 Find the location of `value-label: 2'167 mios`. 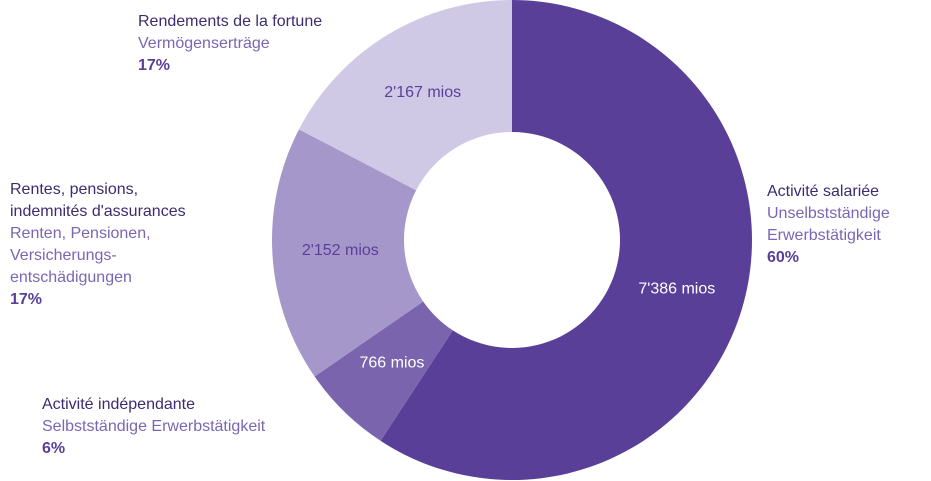

value-label: 2'167 mios is located at coordinates (422, 92).